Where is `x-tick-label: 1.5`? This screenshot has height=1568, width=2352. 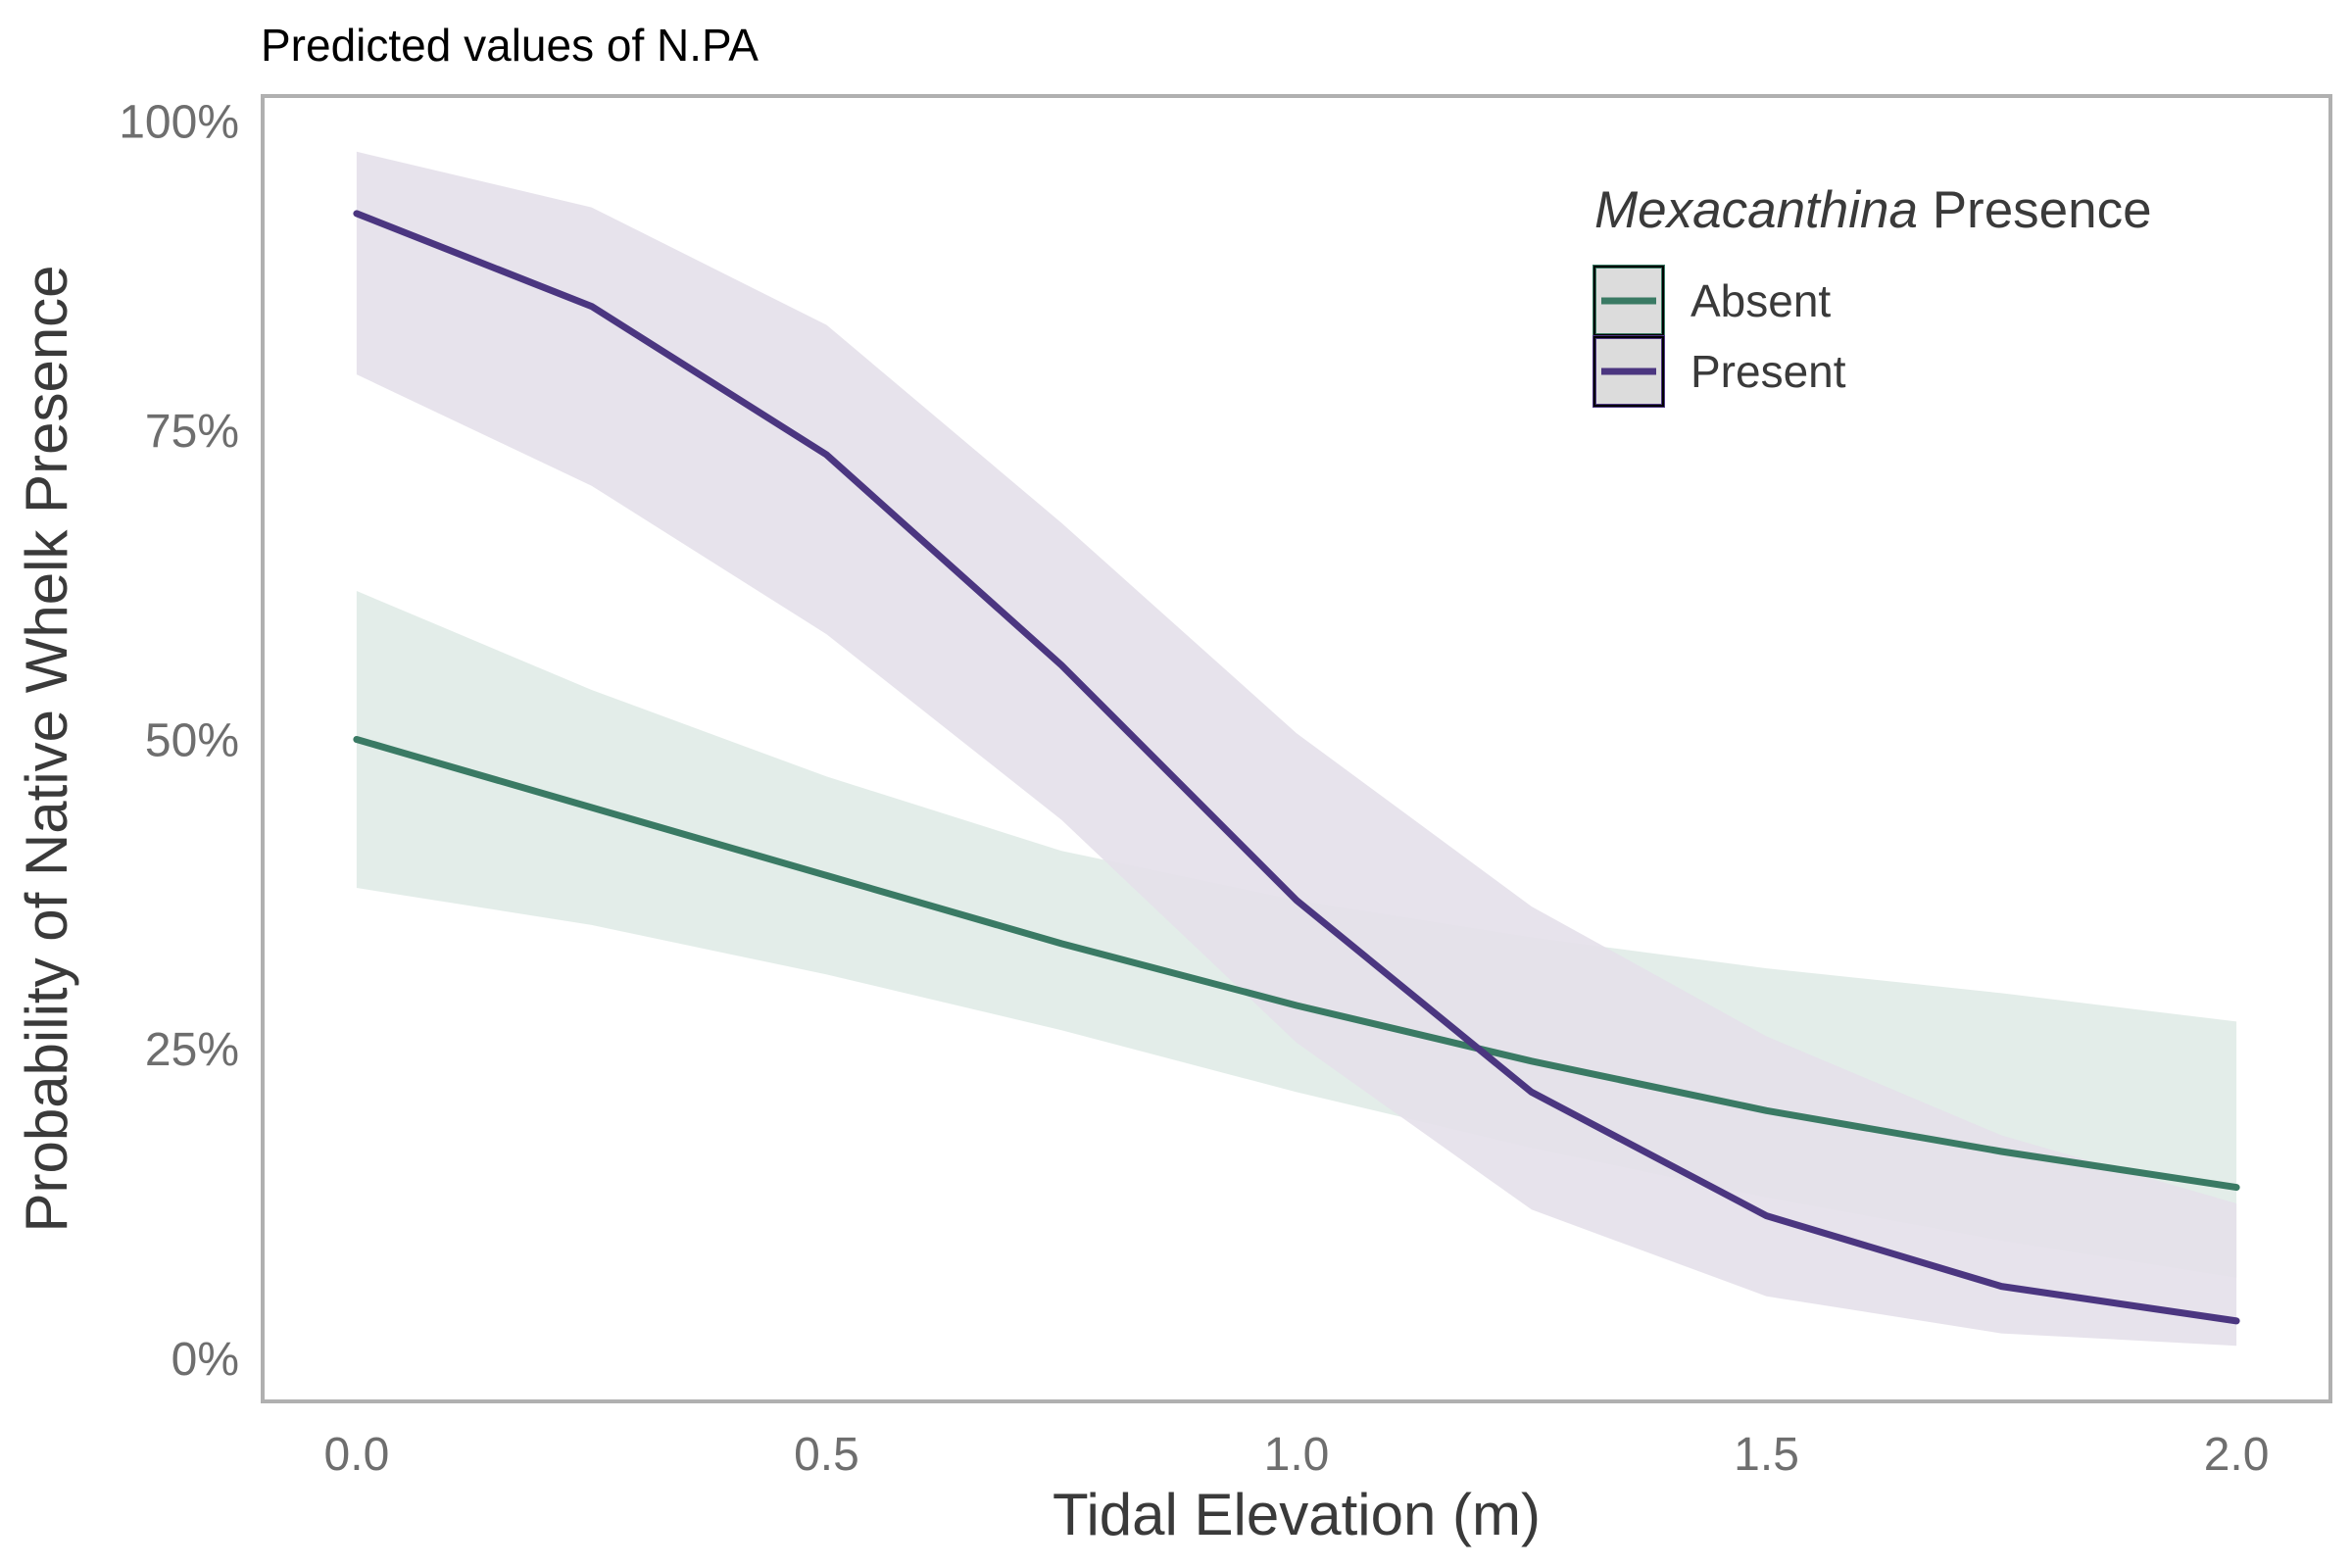
x-tick-label: 1.5 is located at coordinates (1766, 1455).